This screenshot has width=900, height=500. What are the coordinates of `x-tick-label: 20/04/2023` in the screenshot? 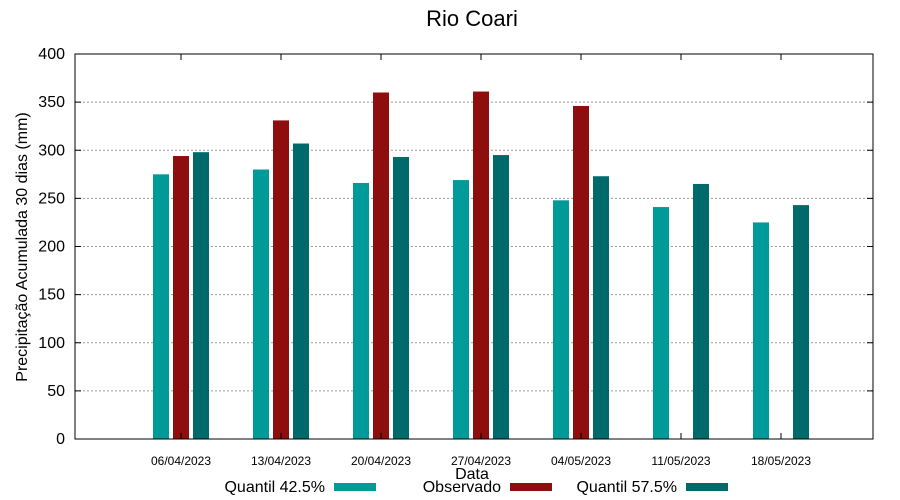 It's located at (381, 461).